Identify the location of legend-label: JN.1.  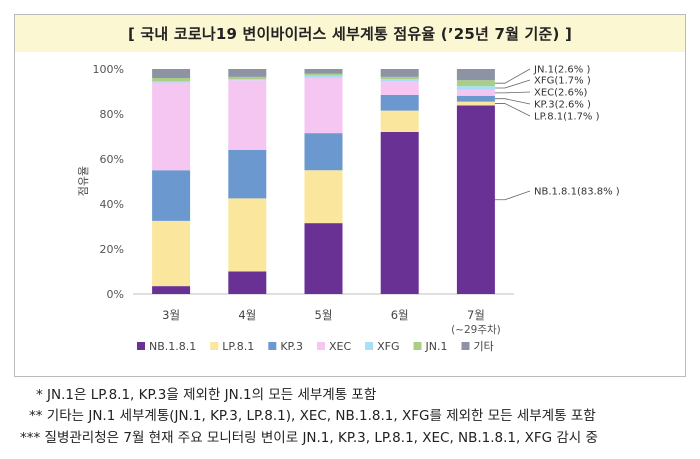
(436, 346).